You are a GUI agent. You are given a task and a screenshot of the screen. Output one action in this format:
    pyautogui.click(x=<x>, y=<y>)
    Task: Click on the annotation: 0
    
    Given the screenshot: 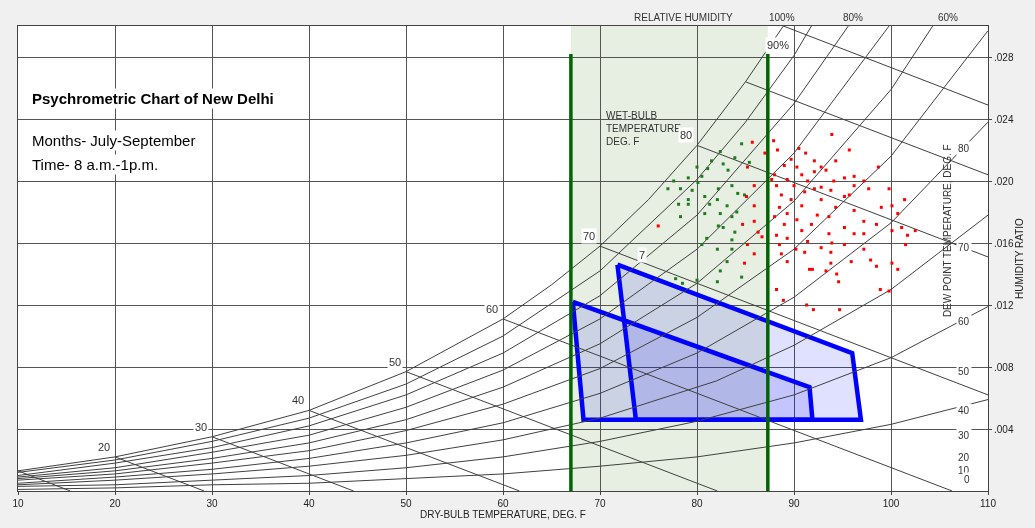 What is the action you would take?
    pyautogui.click(x=967, y=479)
    